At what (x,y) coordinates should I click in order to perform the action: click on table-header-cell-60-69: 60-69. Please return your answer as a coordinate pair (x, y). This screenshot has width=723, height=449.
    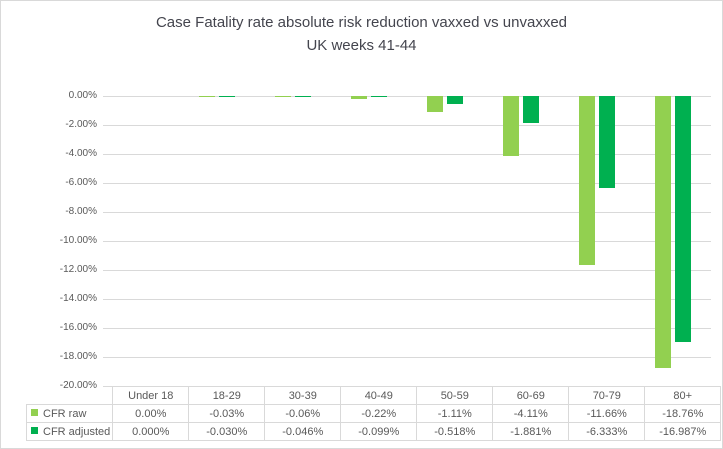
    Looking at the image, I should click on (531, 395).